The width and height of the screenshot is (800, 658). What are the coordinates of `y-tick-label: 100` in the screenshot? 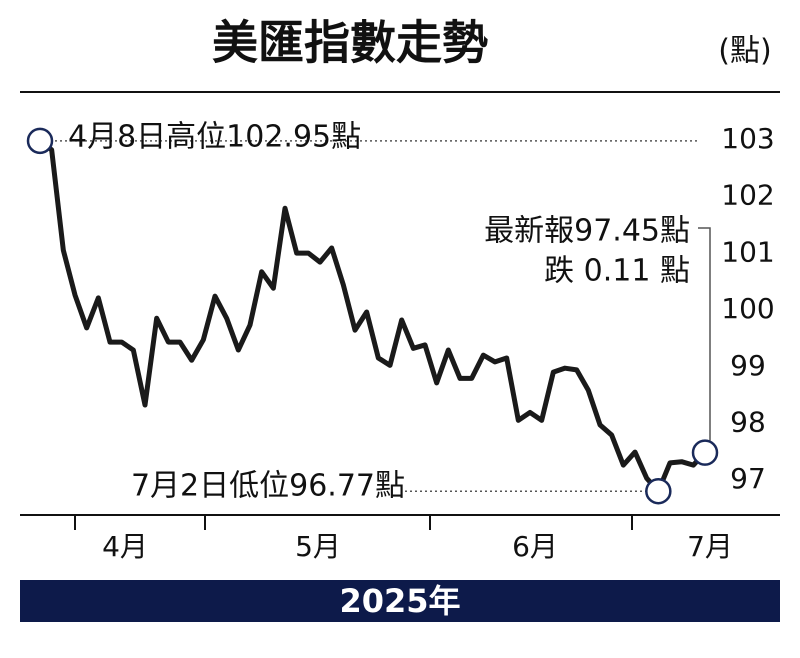 It's located at (747, 308).